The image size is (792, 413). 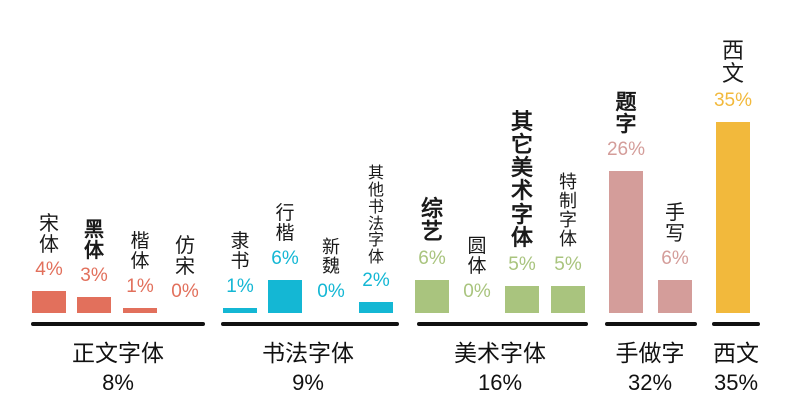 What do you see at coordinates (331, 248) in the screenshot?
I see `category-label-char: 新` at bounding box center [331, 248].